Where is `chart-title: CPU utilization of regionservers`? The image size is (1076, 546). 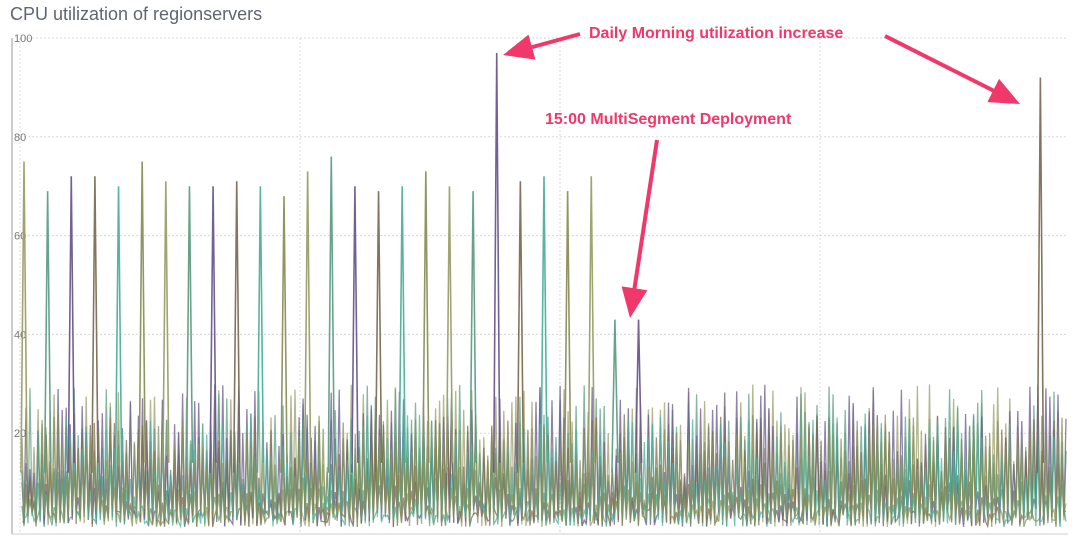 chart-title: CPU utilization of regionservers is located at coordinates (136, 14).